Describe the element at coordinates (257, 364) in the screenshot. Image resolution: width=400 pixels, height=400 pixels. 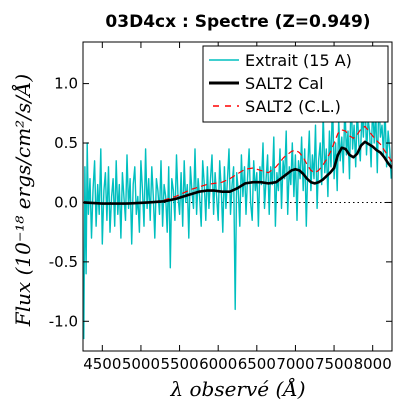
I see `x-tick-label: 6500` at that location.